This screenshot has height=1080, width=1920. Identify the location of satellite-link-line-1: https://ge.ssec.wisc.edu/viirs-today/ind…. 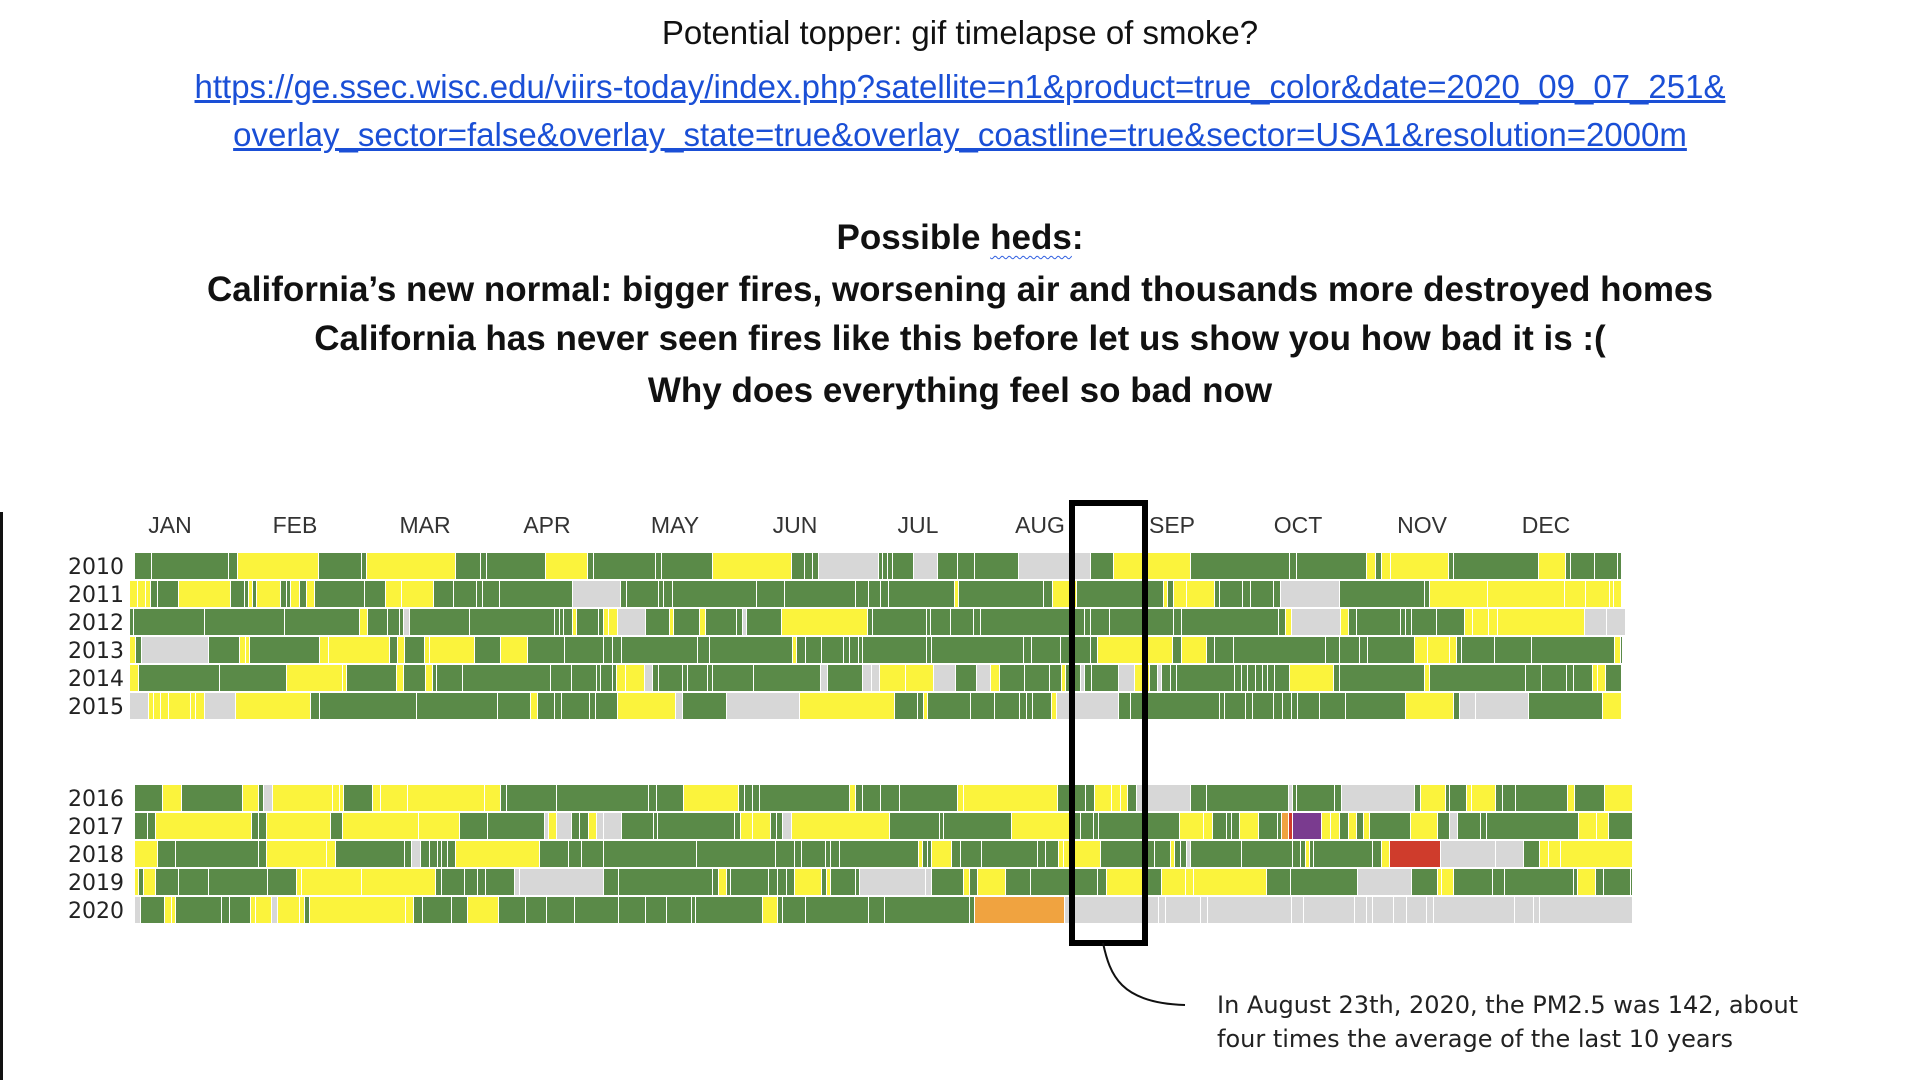
(960, 86).